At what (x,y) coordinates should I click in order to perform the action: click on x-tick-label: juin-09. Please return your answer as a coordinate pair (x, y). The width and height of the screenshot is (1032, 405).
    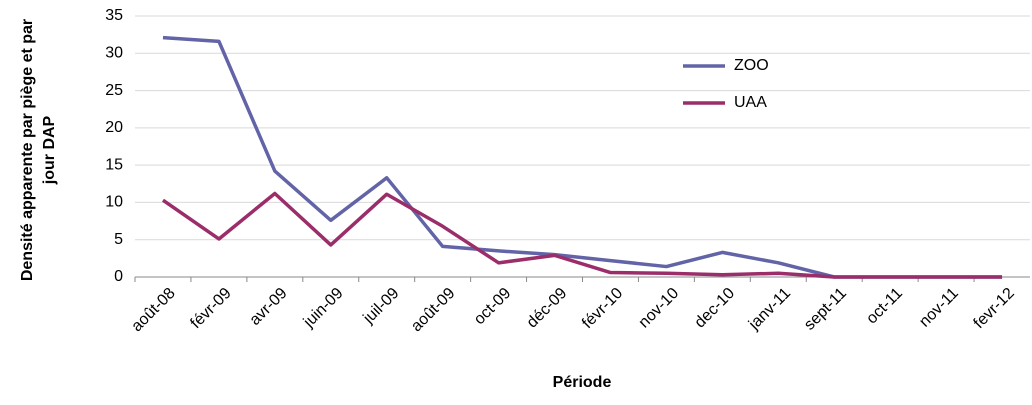
    Looking at the image, I should click on (323, 308).